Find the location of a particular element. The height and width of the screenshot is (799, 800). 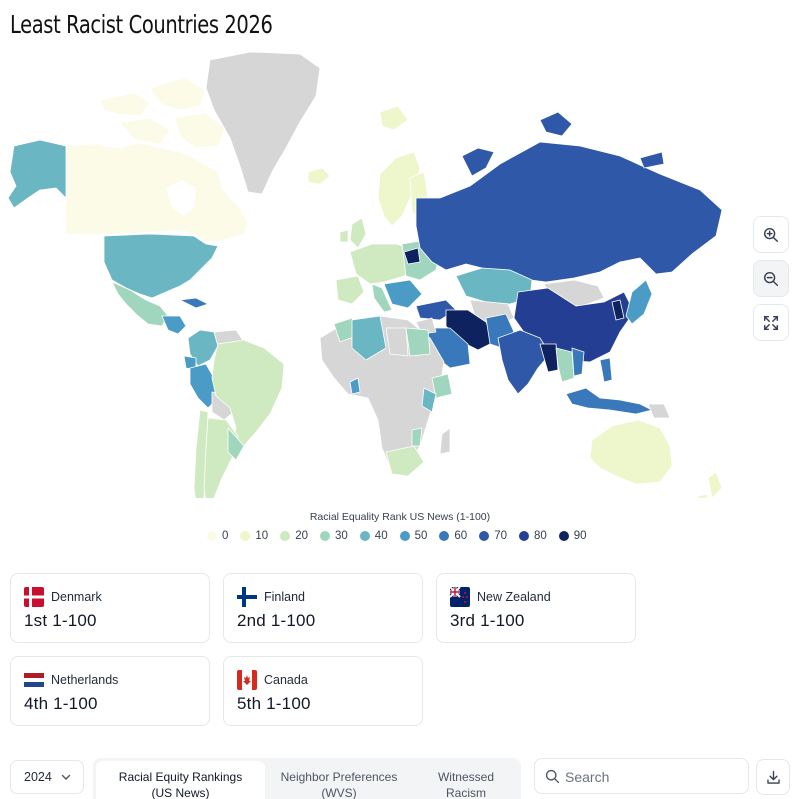

legend-label: 10 is located at coordinates (262, 536).